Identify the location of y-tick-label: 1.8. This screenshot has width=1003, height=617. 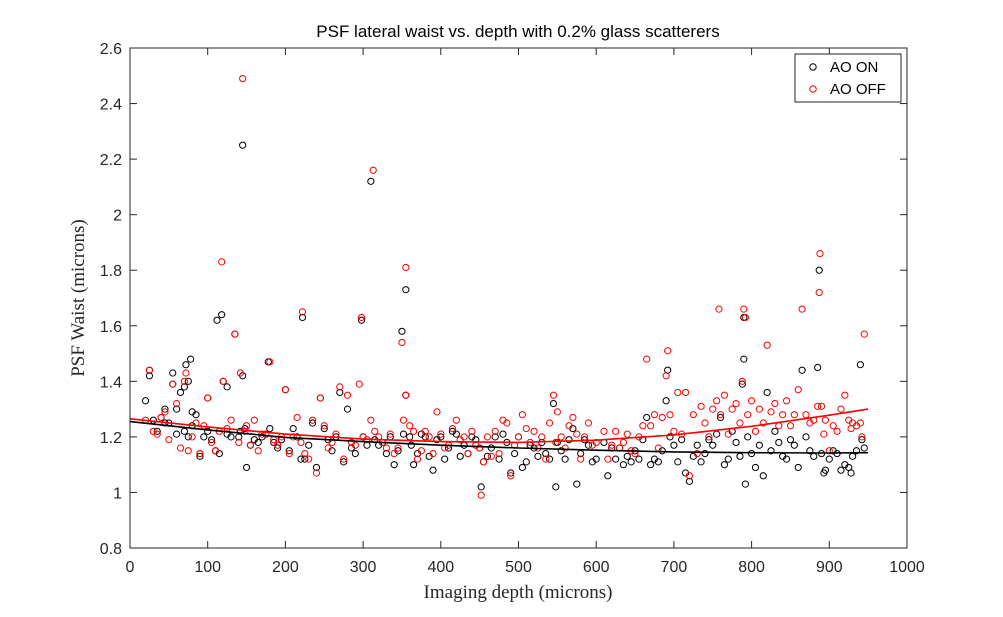
(111, 271).